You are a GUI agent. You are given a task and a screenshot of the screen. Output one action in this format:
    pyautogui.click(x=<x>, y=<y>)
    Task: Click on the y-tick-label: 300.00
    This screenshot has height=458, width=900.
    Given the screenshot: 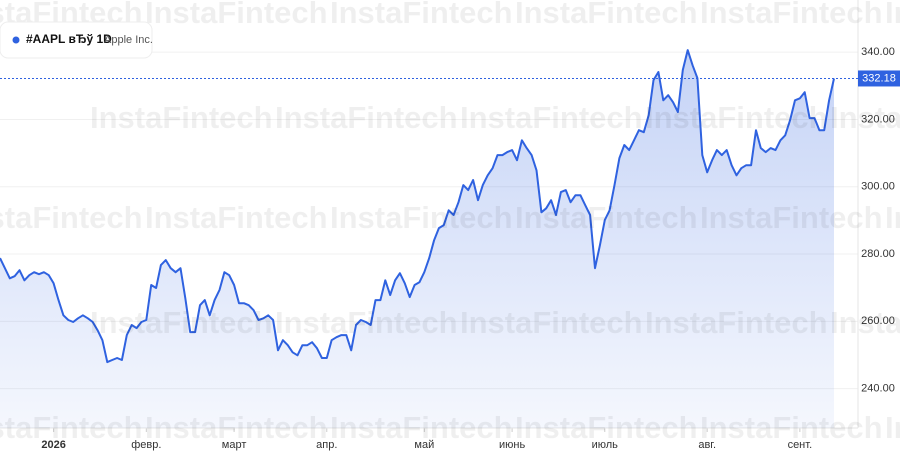 What is the action you would take?
    pyautogui.click(x=878, y=187)
    